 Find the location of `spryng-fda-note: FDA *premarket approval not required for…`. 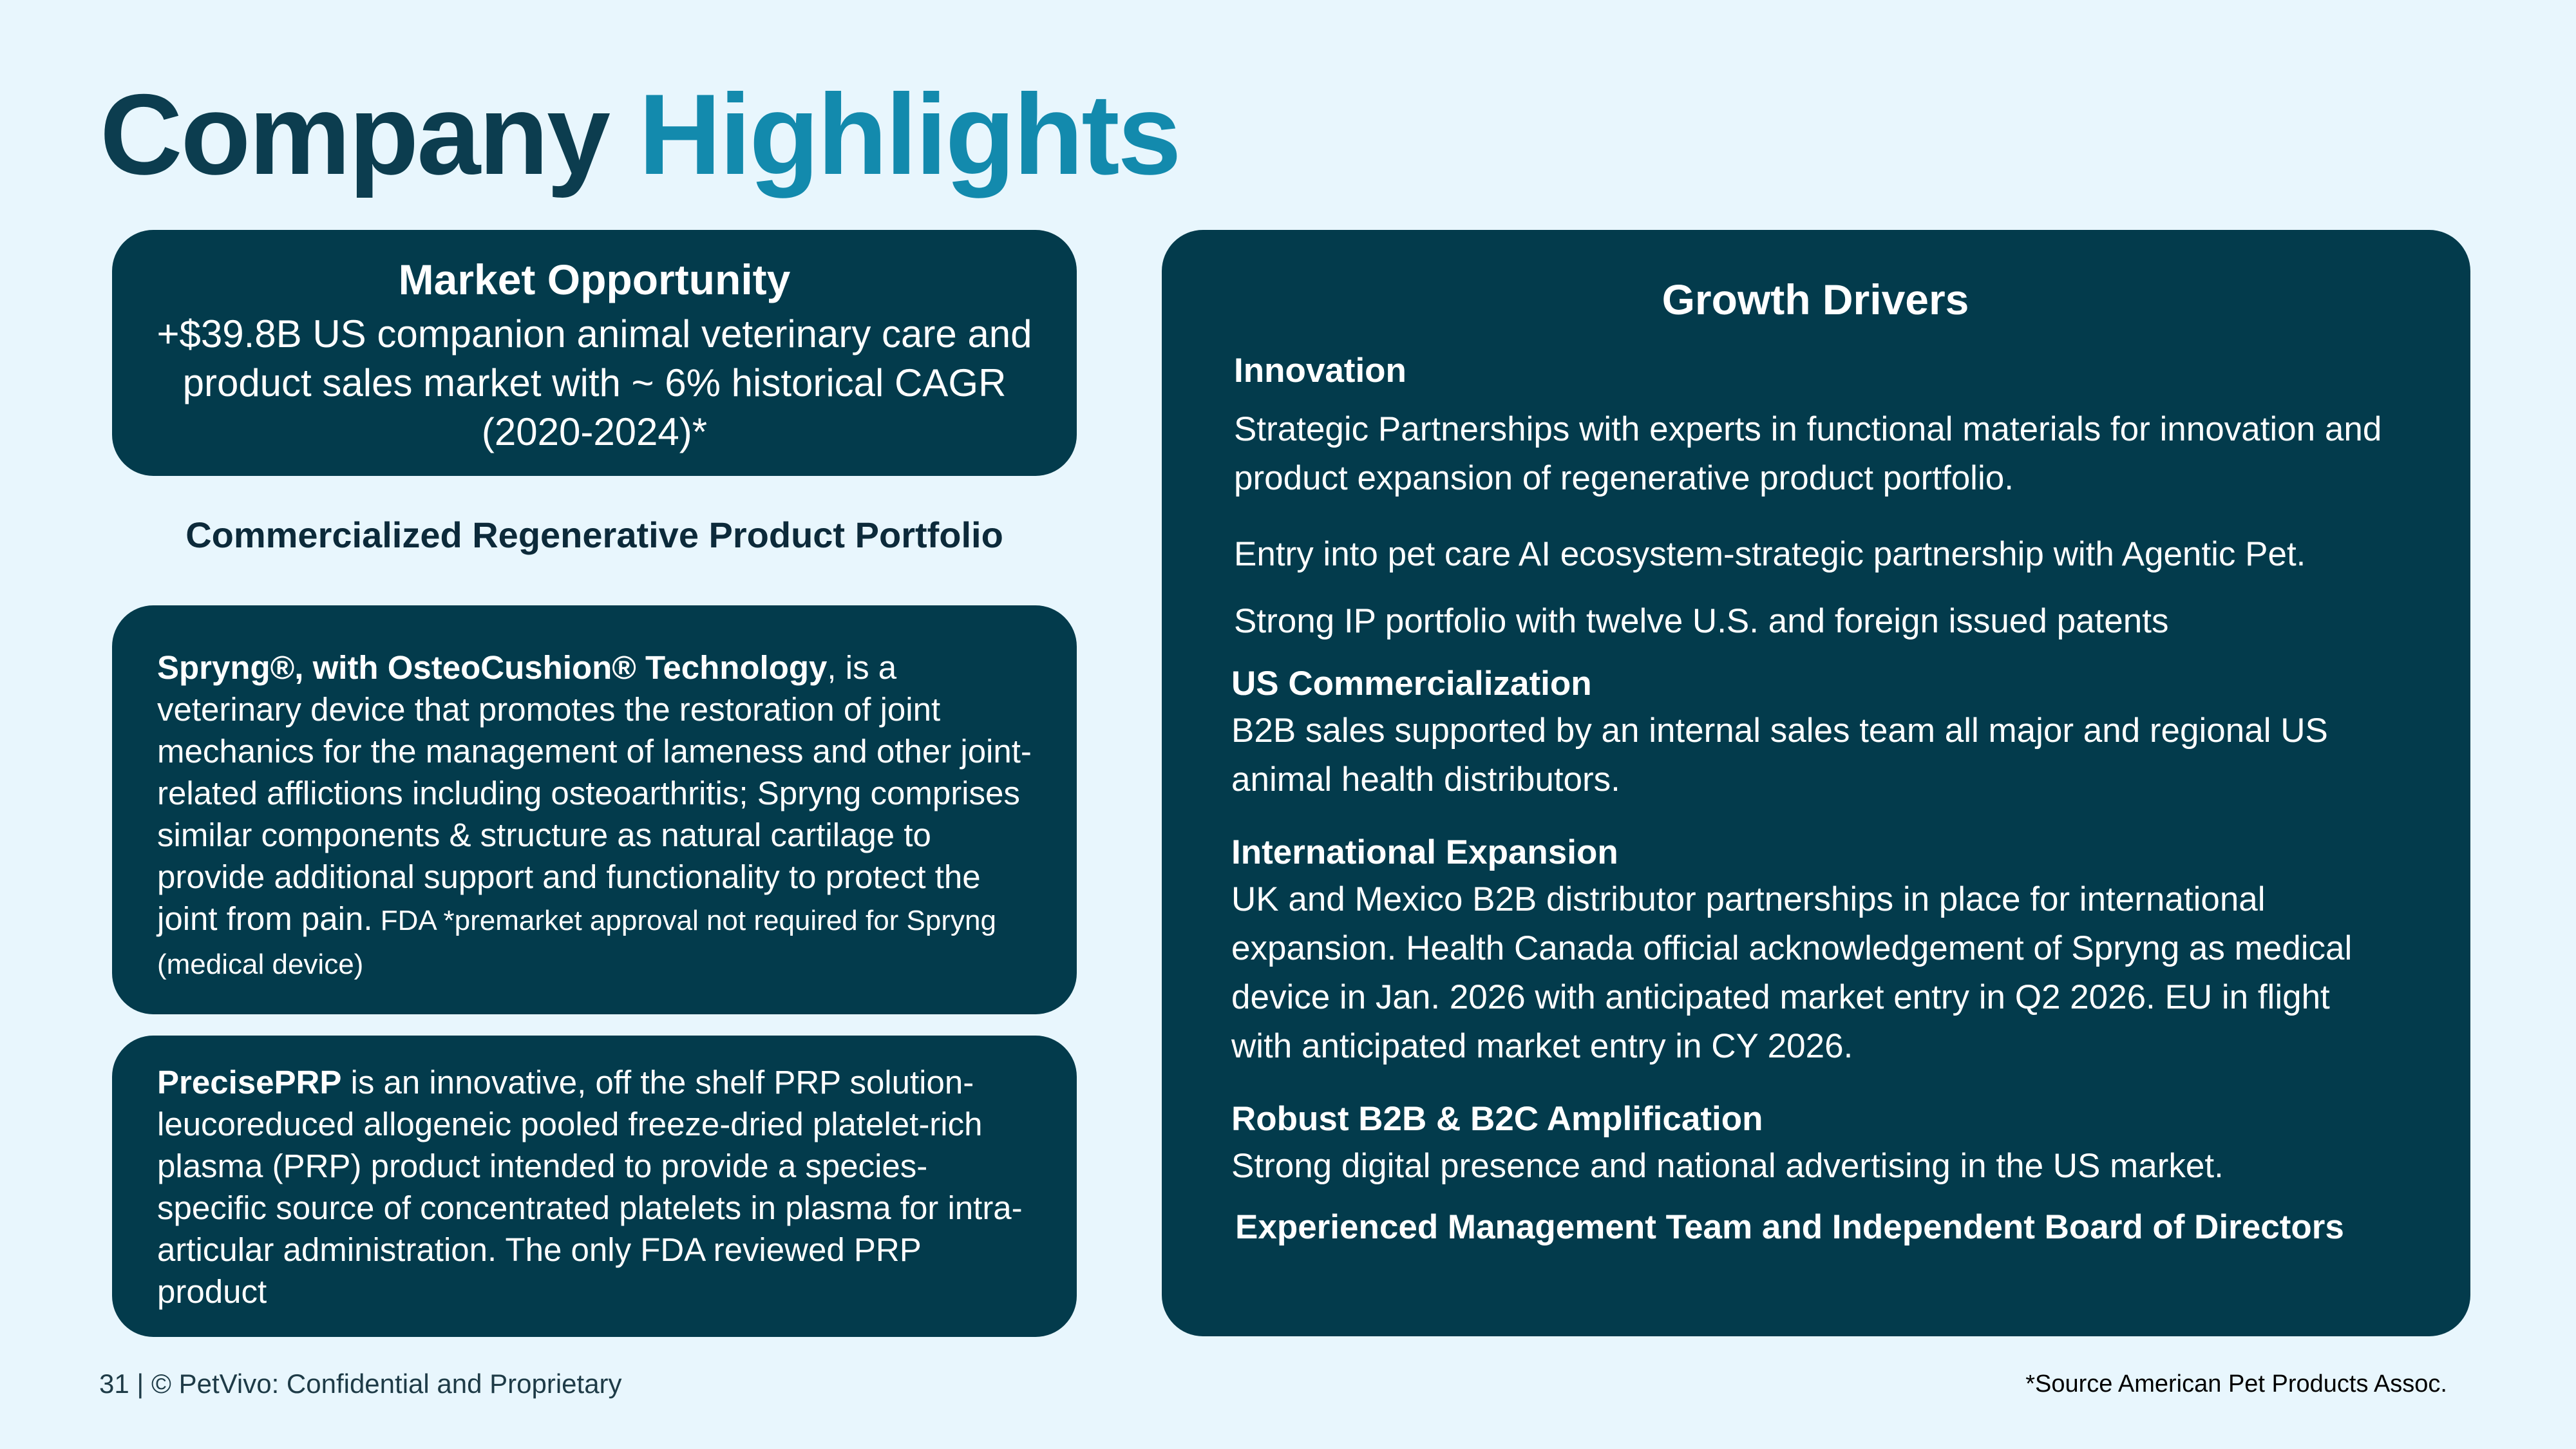

spryng-fda-note: FDA *premarket approval not required for… is located at coordinates (576, 943).